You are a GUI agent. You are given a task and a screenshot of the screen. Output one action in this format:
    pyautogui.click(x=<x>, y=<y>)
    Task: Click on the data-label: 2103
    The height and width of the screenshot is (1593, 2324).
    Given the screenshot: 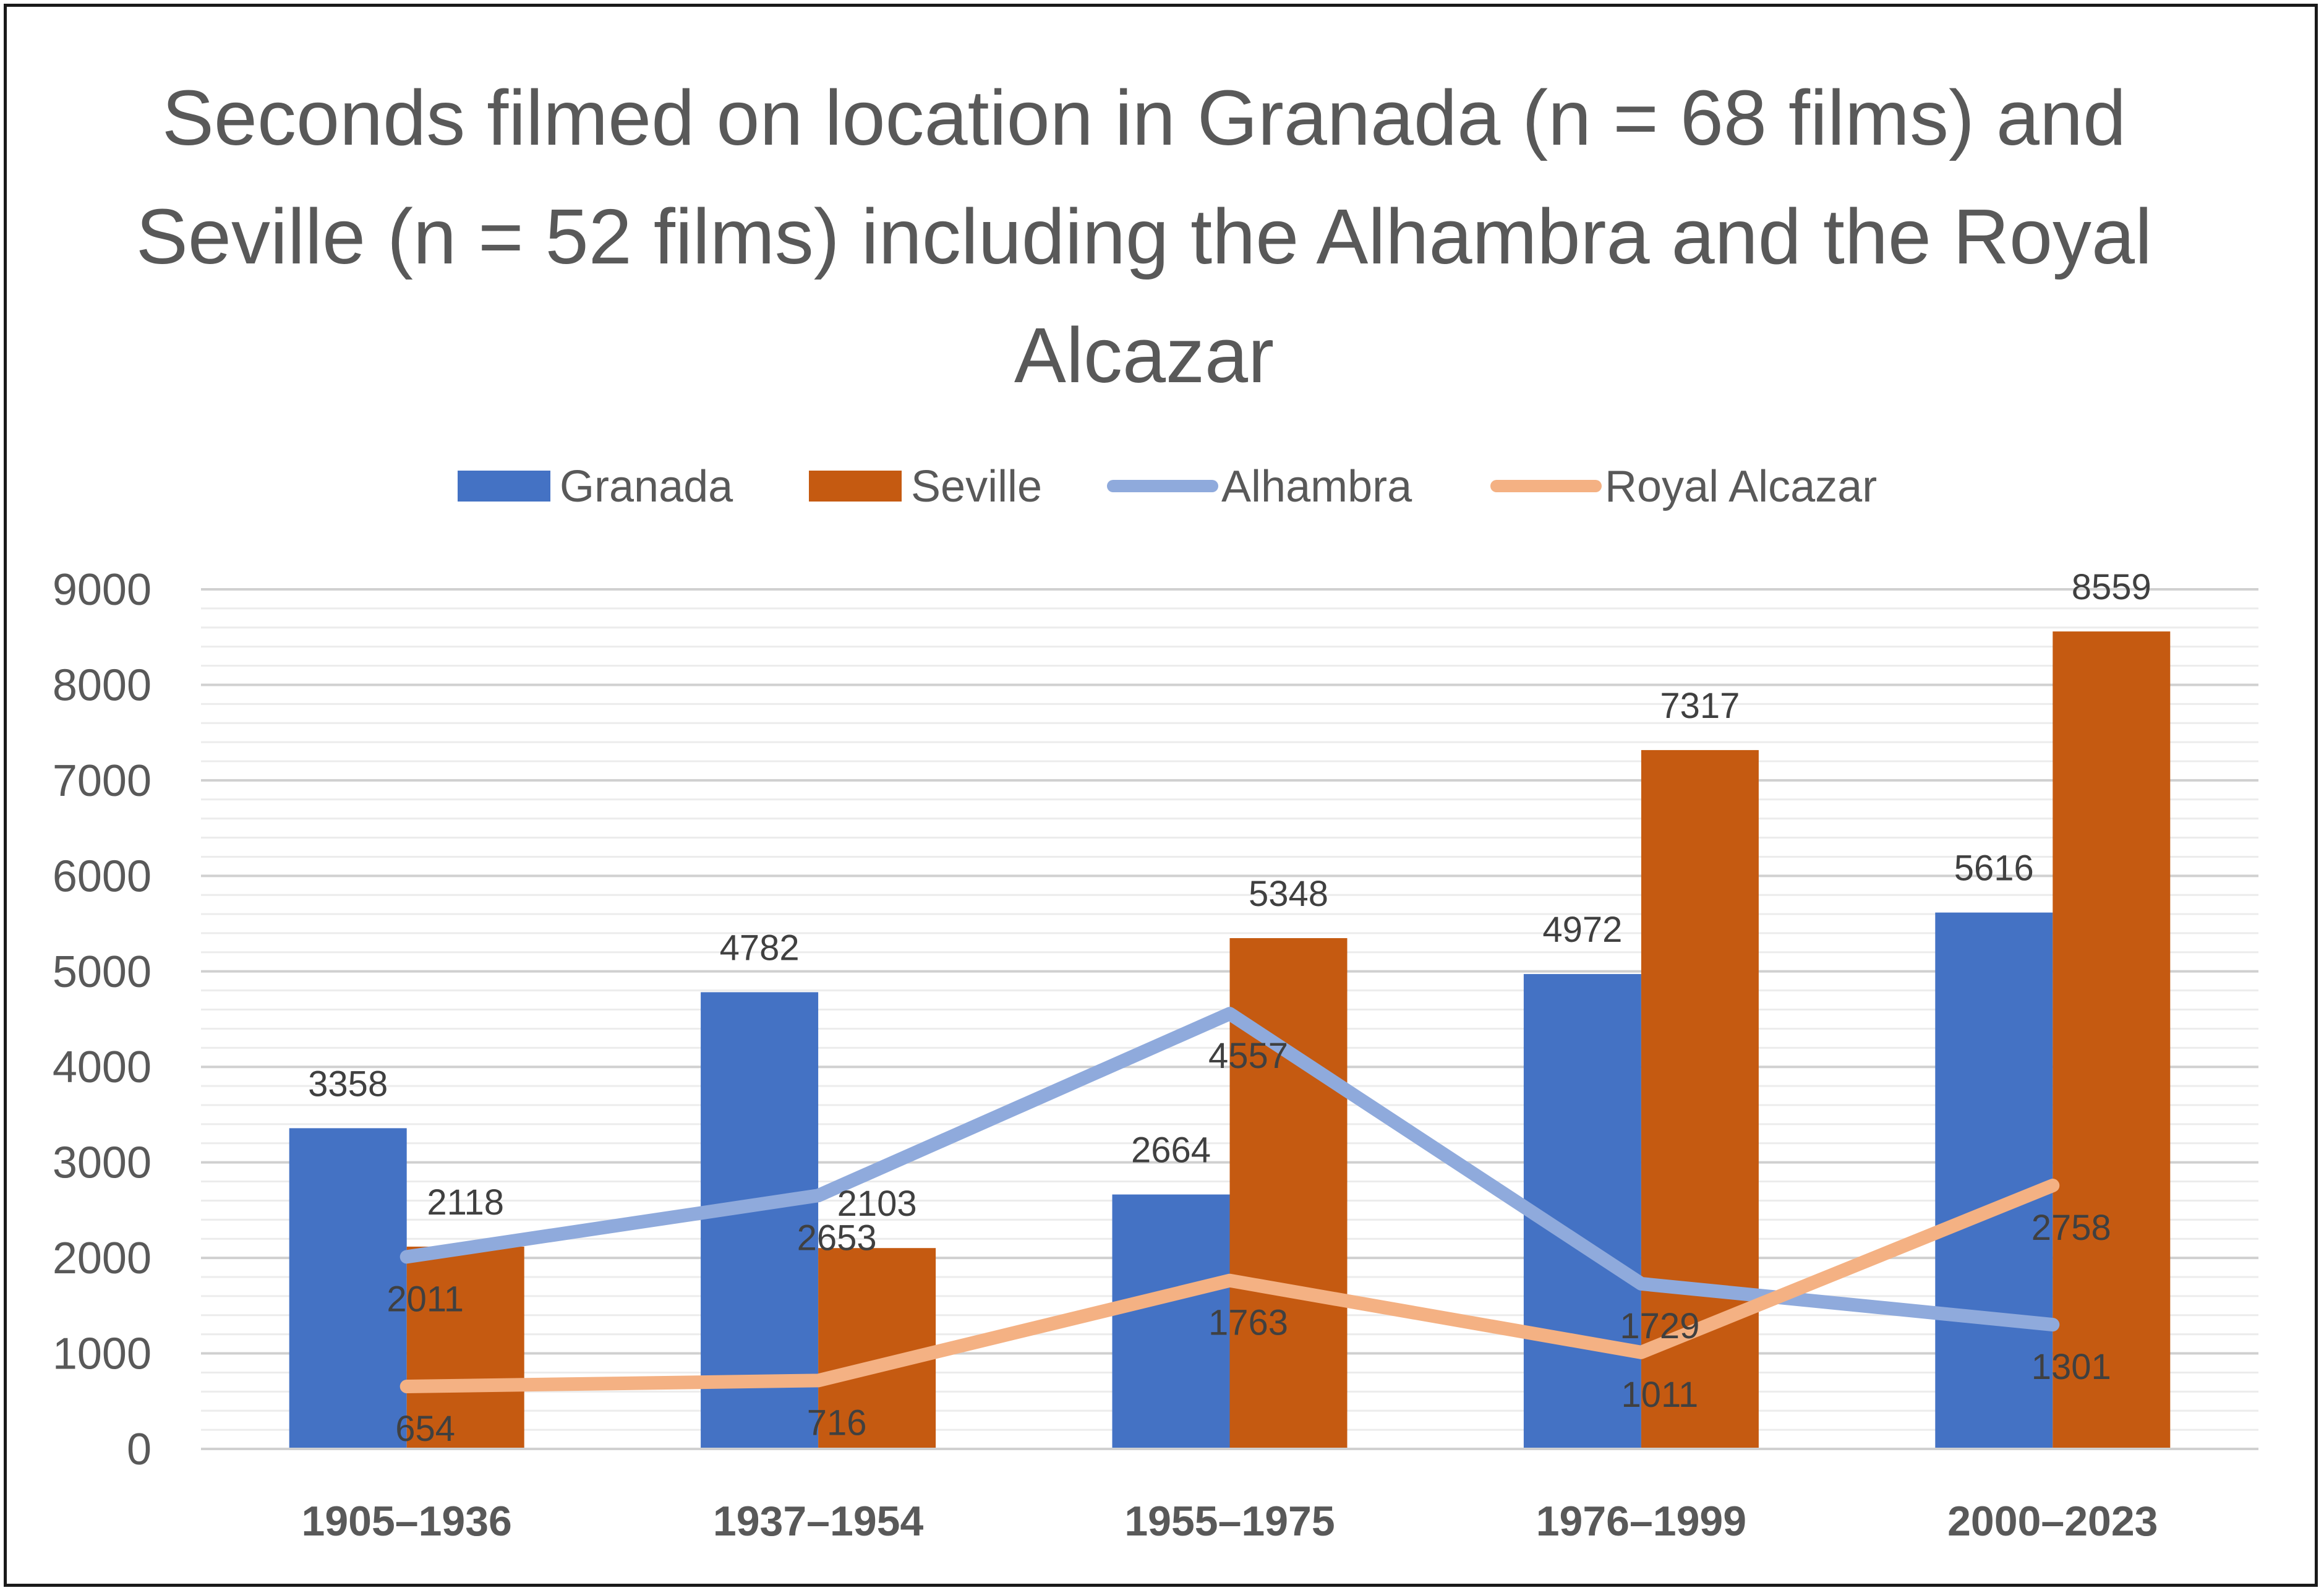 What is the action you would take?
    pyautogui.click(x=877, y=1204)
    